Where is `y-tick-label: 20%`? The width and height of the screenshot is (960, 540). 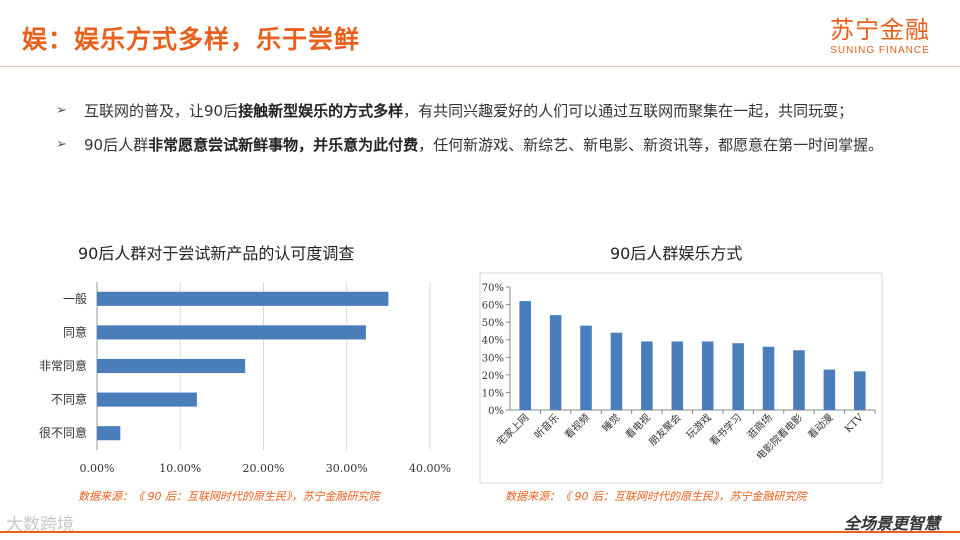 y-tick-label: 20% is located at coordinates (493, 376).